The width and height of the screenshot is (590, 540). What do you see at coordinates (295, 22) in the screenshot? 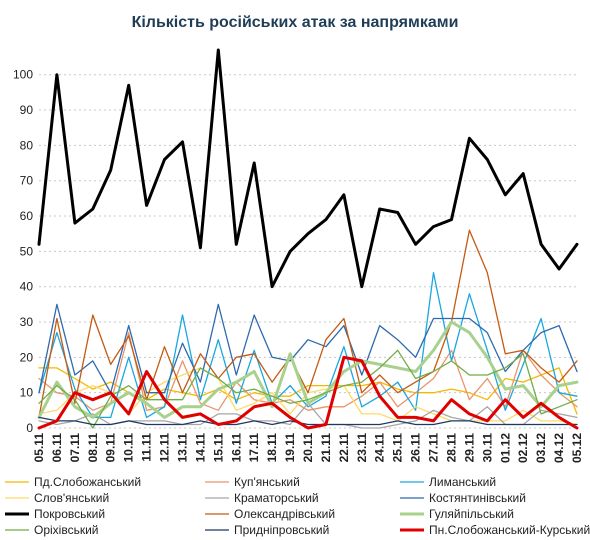
I see `chart-title: Кількість російських атак за напрямками` at bounding box center [295, 22].